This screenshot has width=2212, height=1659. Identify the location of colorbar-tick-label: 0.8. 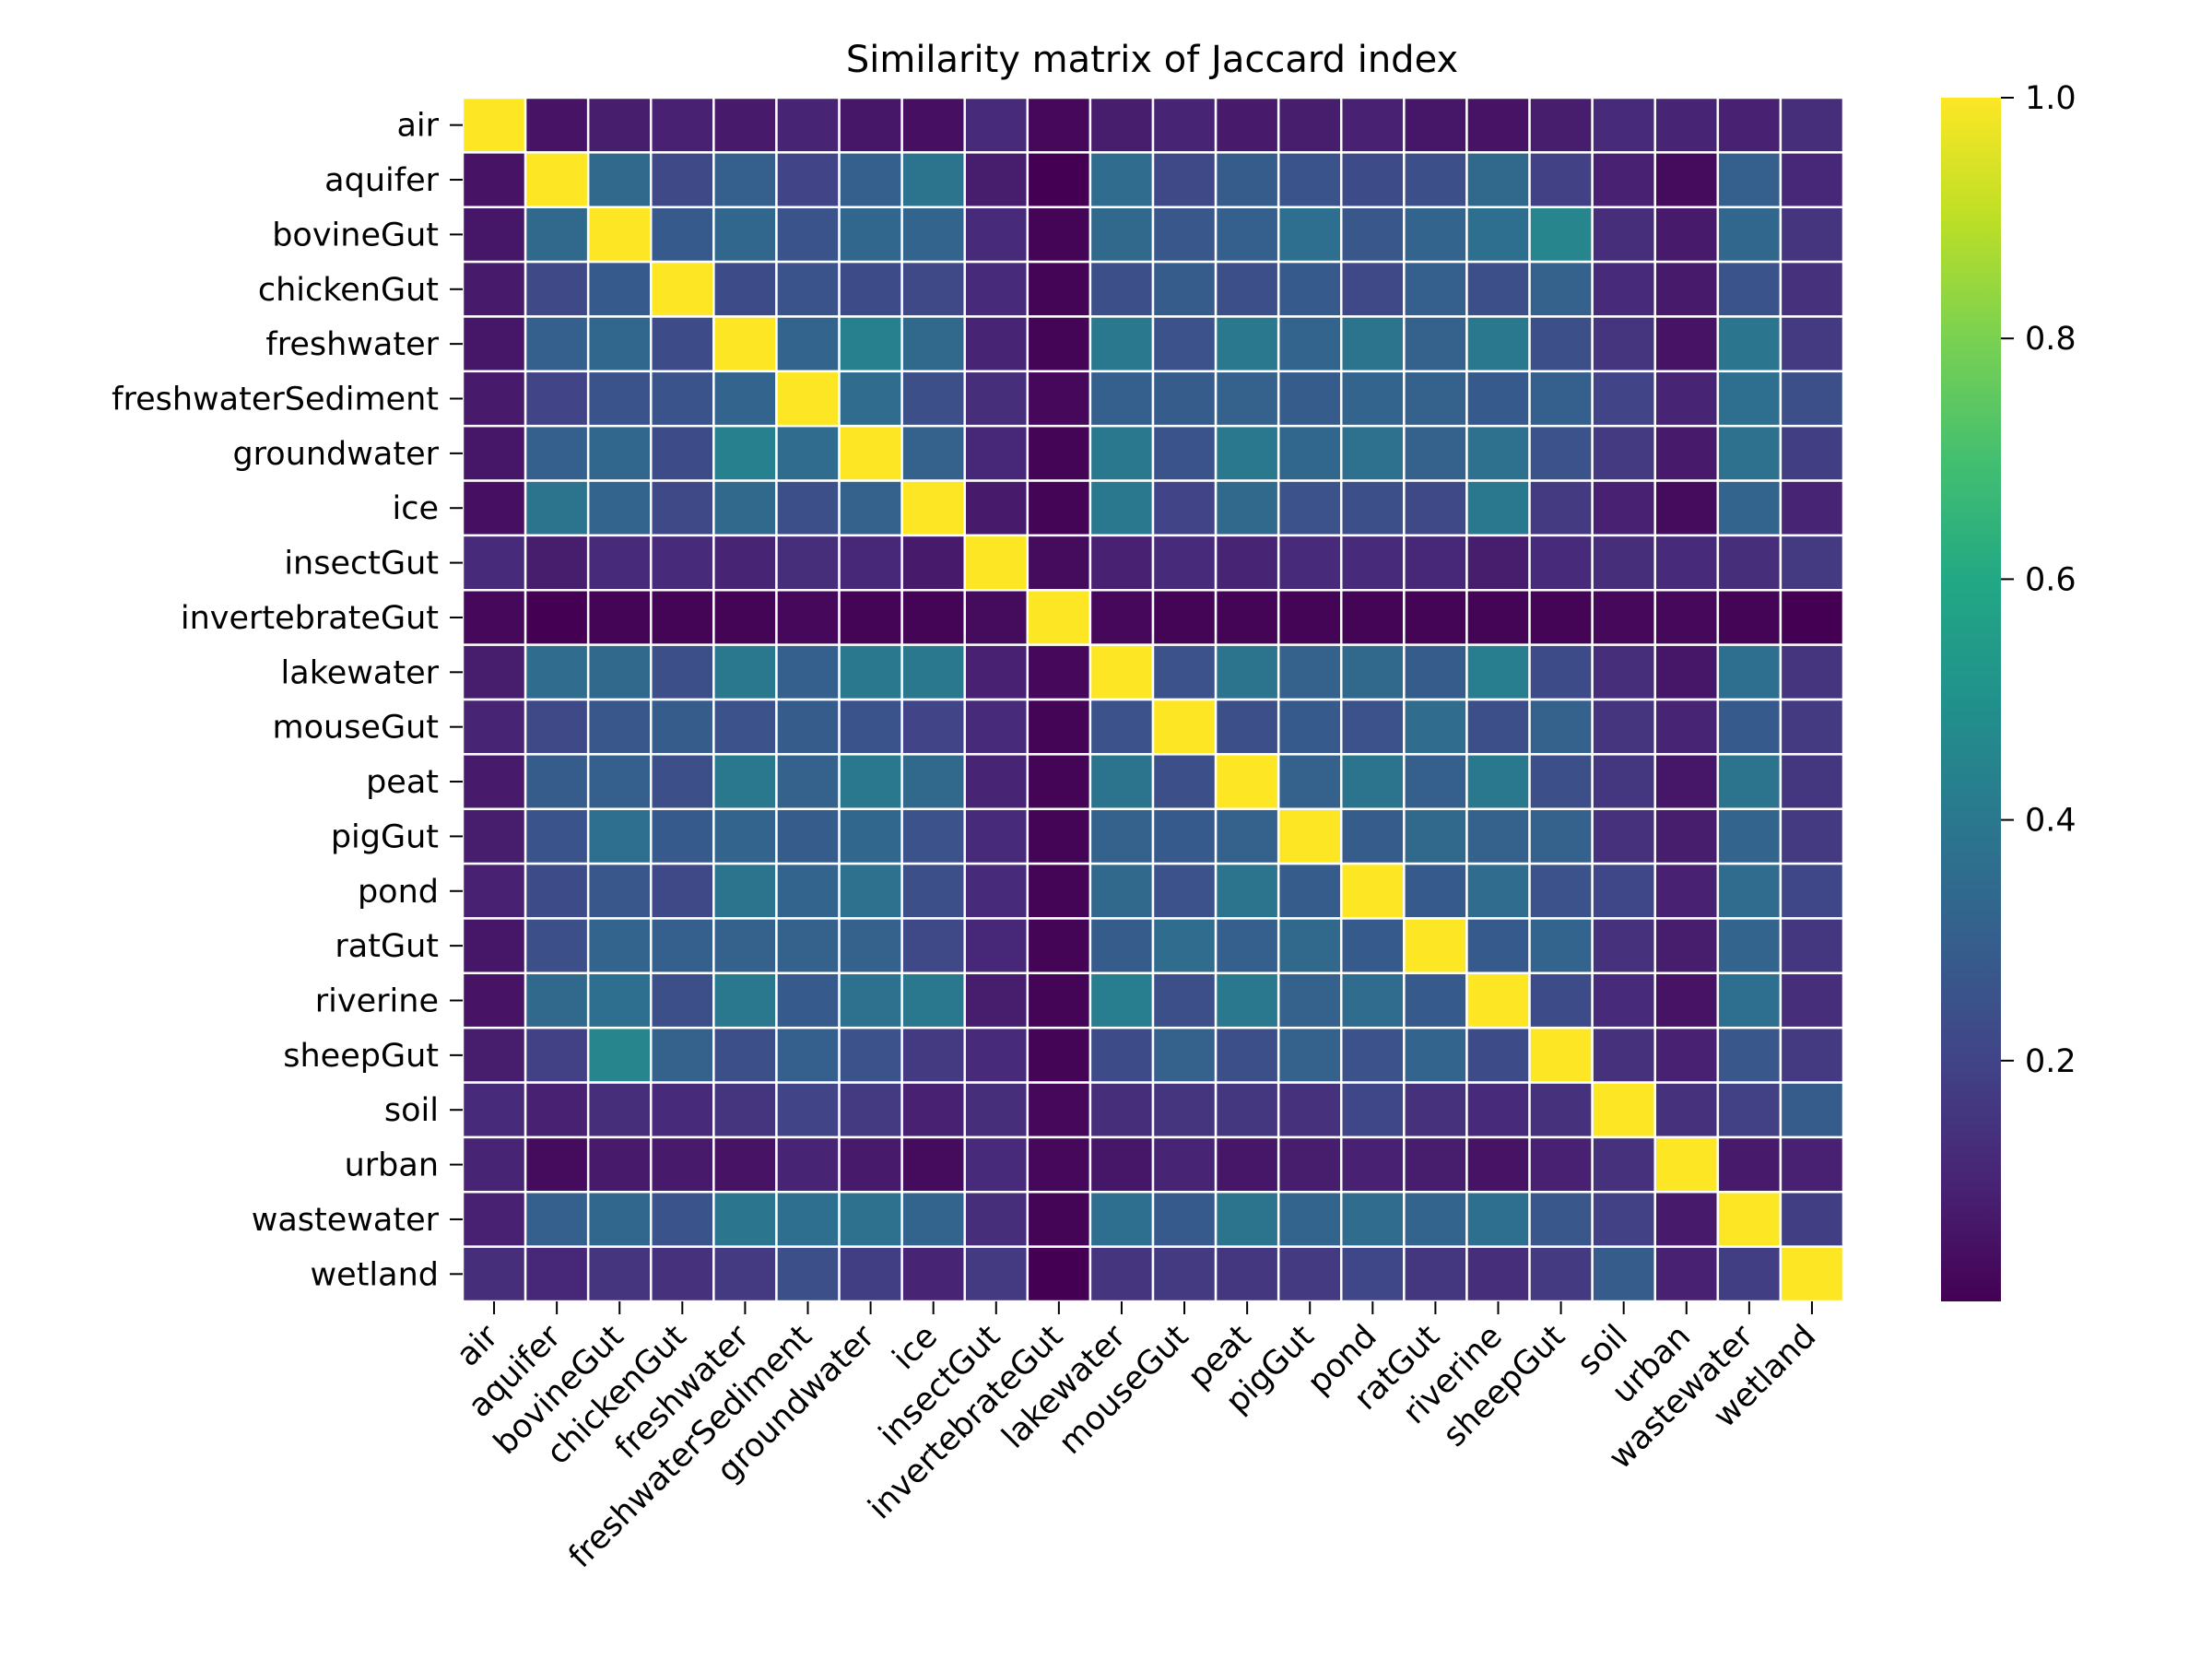
(2051, 339).